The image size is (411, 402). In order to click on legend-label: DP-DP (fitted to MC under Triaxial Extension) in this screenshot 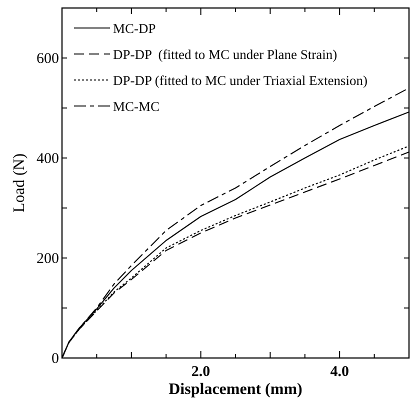, I will do `click(240, 80)`.